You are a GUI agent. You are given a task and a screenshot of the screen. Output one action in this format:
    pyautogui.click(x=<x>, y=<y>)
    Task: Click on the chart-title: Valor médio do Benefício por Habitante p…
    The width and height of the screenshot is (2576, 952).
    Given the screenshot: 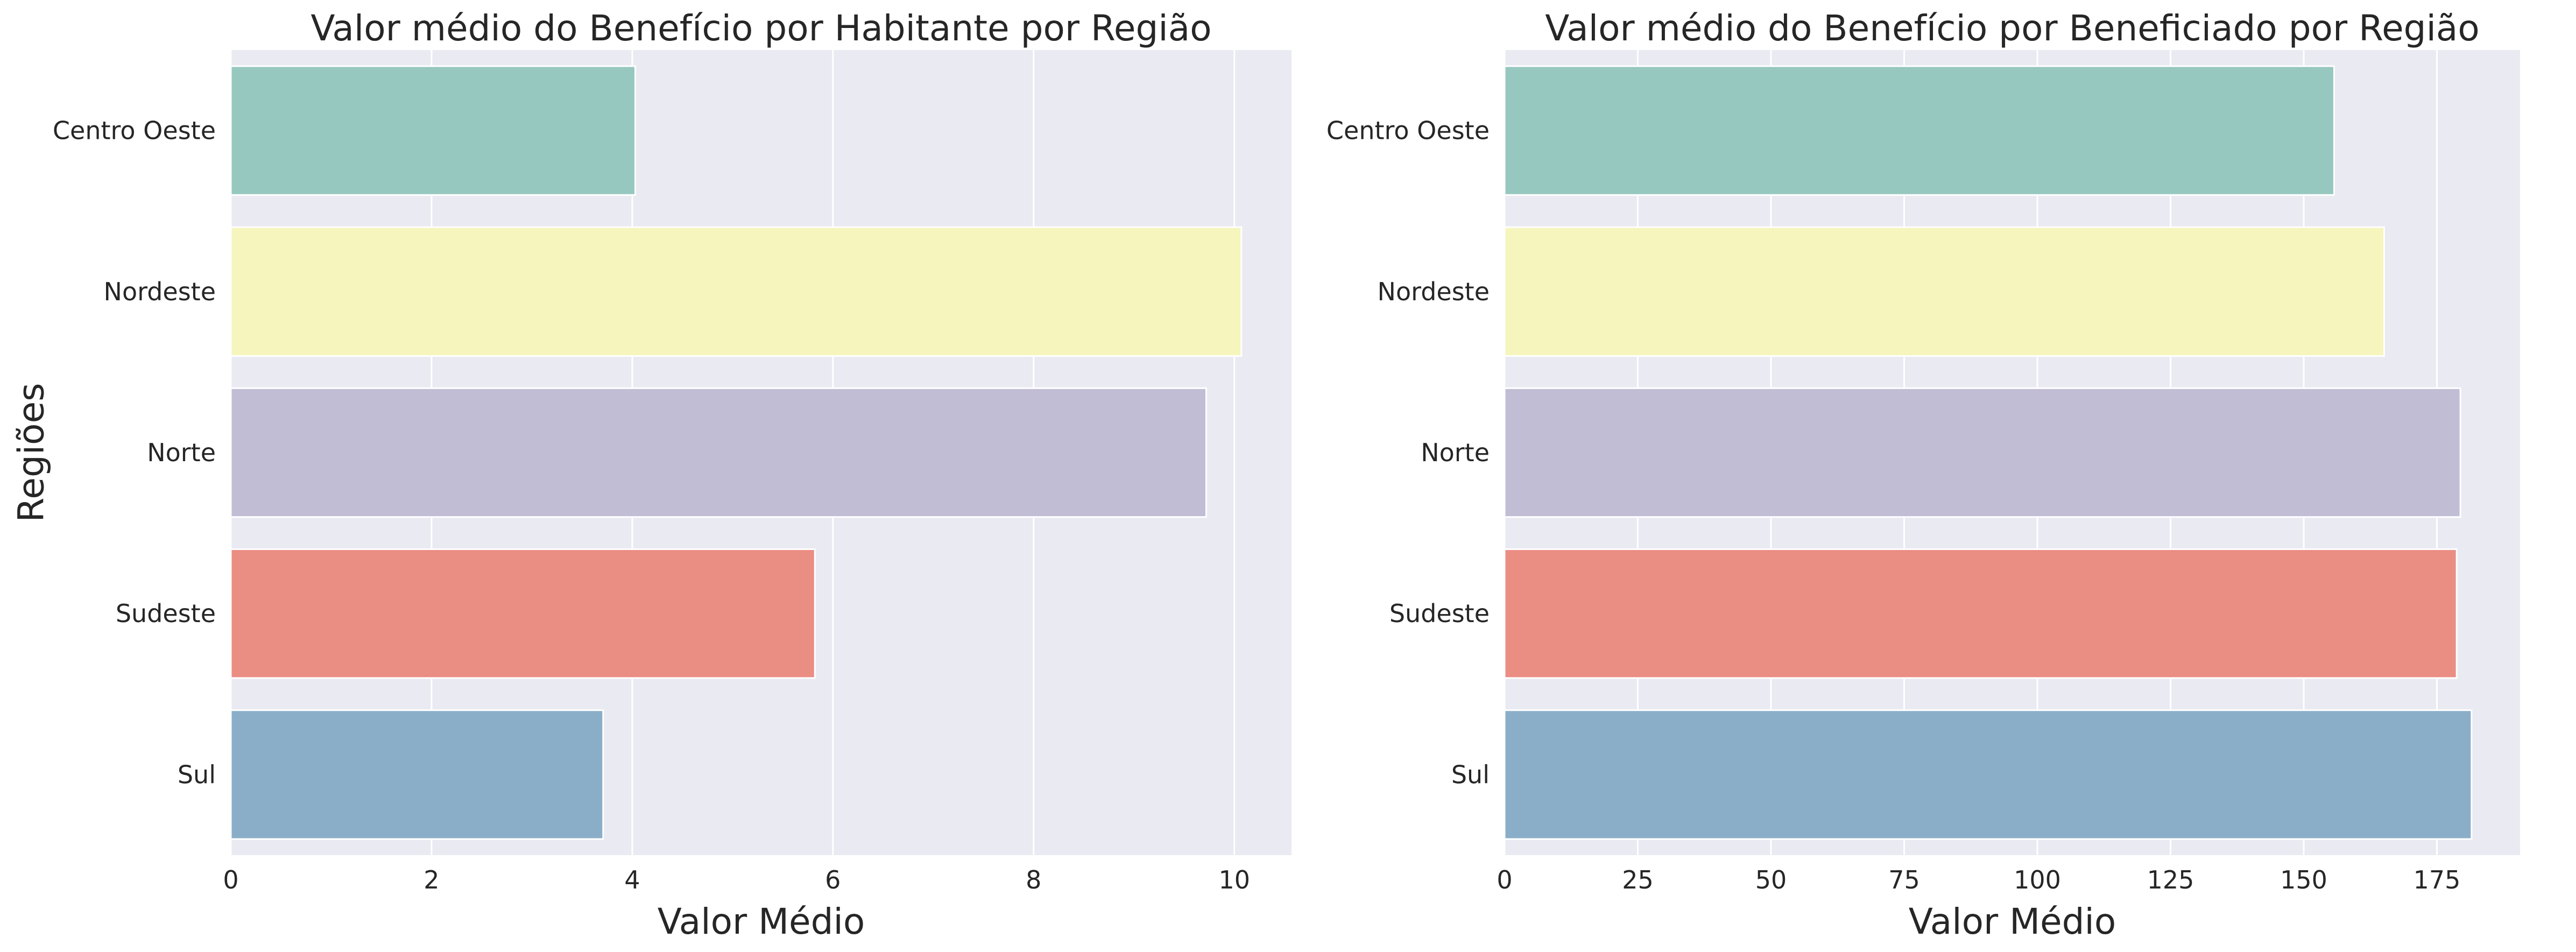 What is the action you would take?
    pyautogui.click(x=760, y=28)
    